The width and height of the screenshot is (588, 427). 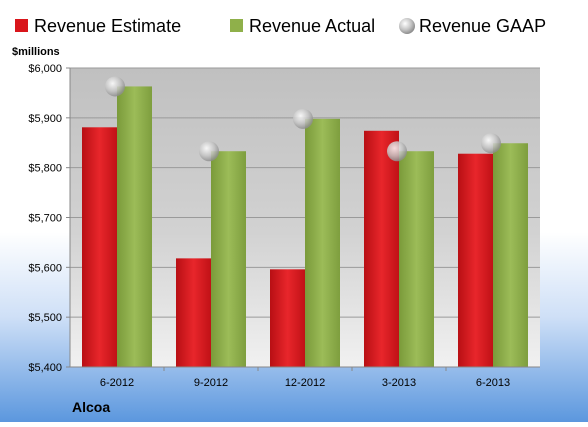 What do you see at coordinates (407, 26) in the screenshot?
I see `legend-swatch-revenue-gaap` at bounding box center [407, 26].